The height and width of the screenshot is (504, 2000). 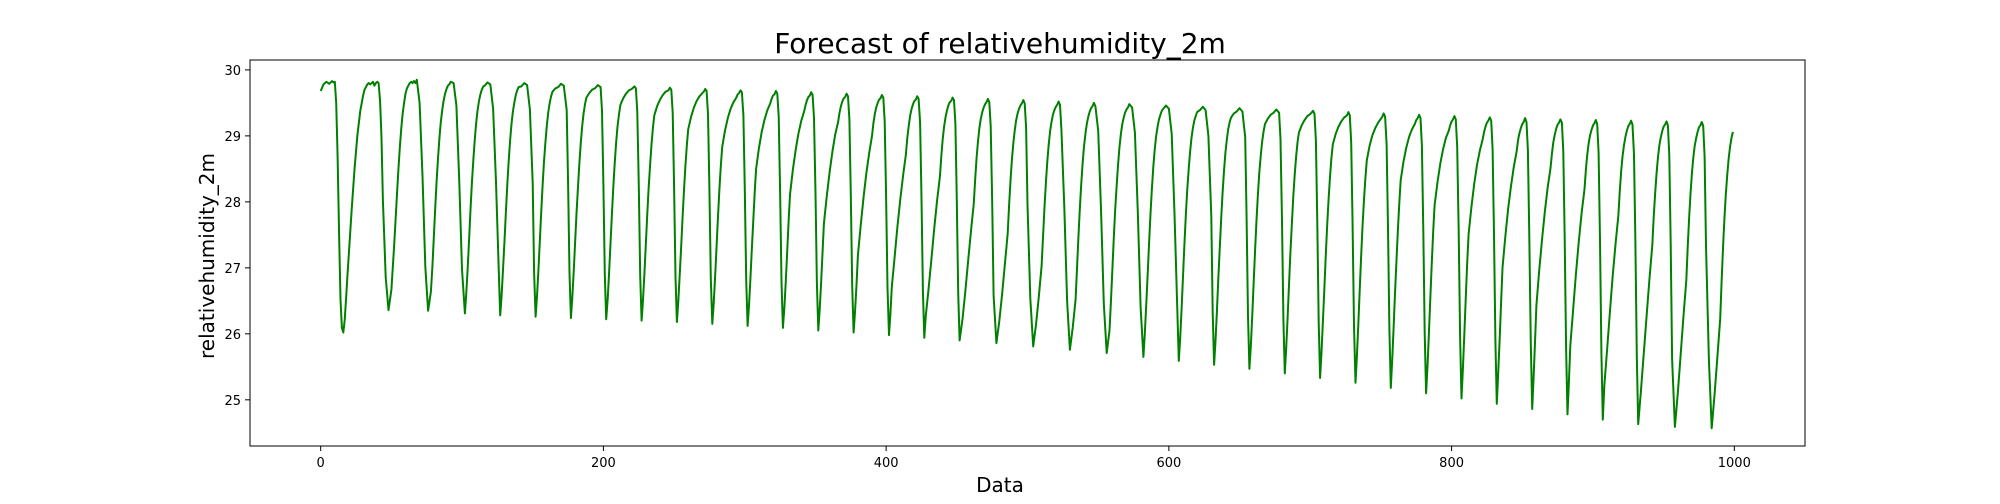 What do you see at coordinates (603, 463) in the screenshot?
I see `x-tick-label: 200` at bounding box center [603, 463].